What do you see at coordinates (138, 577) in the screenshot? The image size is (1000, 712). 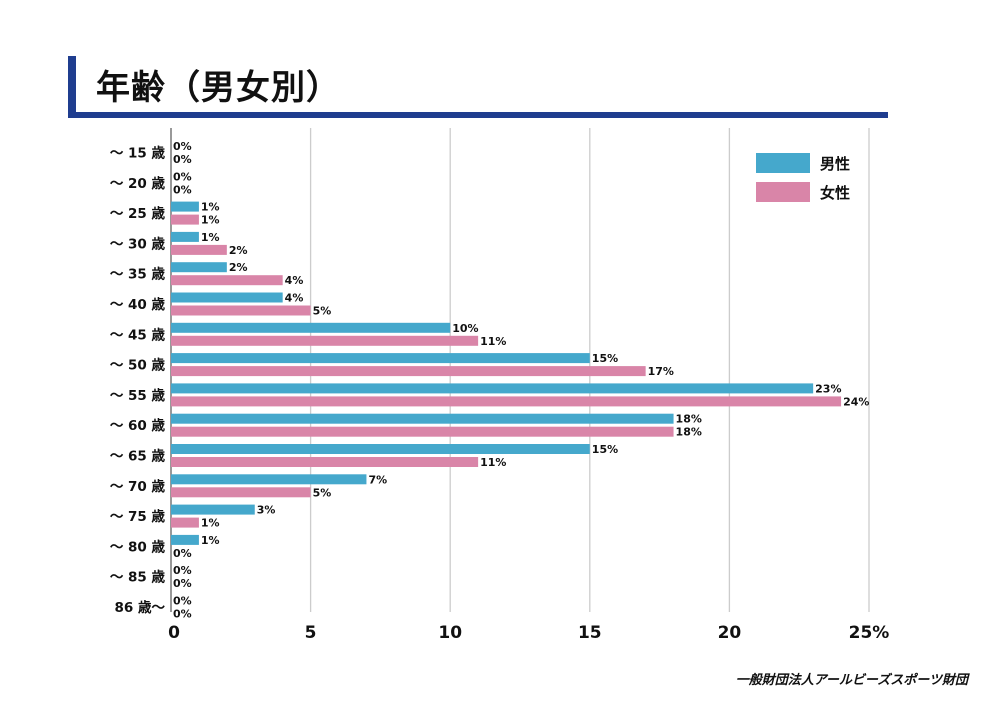 I see `y-category-label: ～ 85 歳` at bounding box center [138, 577].